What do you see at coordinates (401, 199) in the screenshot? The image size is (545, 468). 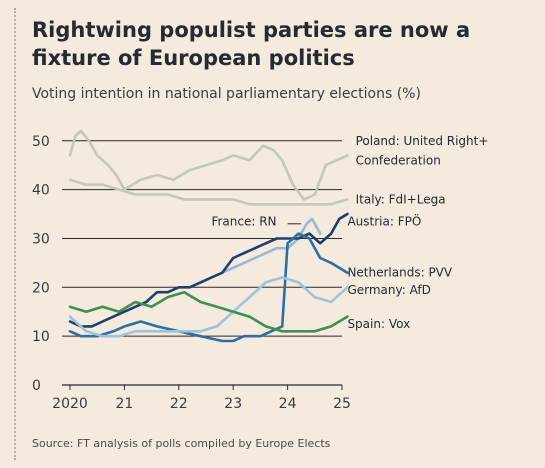 I see `series-label: Italy: FdI+Lega` at bounding box center [401, 199].